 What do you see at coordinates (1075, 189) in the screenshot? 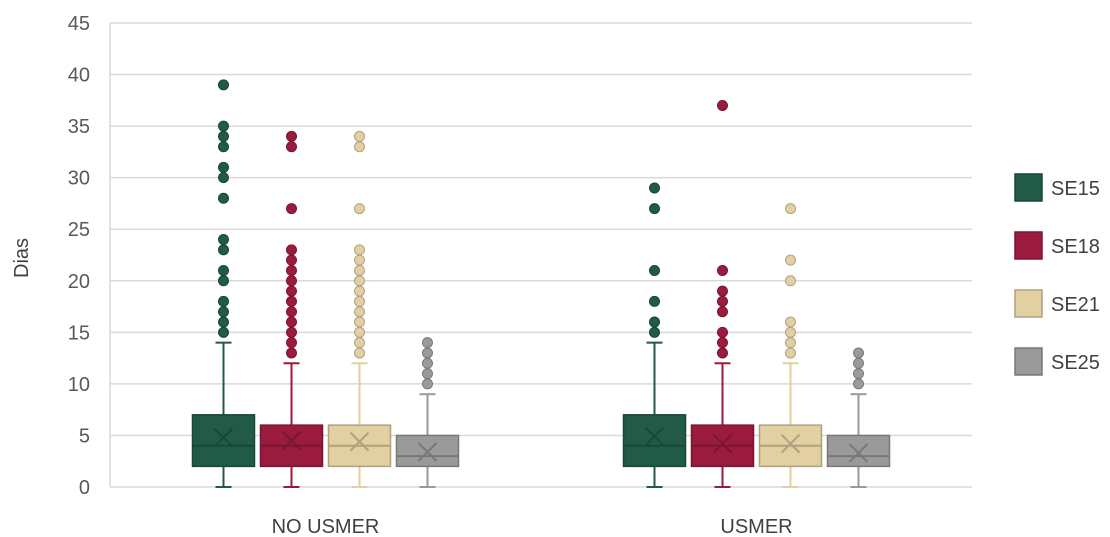
I see `legend-label-se15: SE15` at bounding box center [1075, 189].